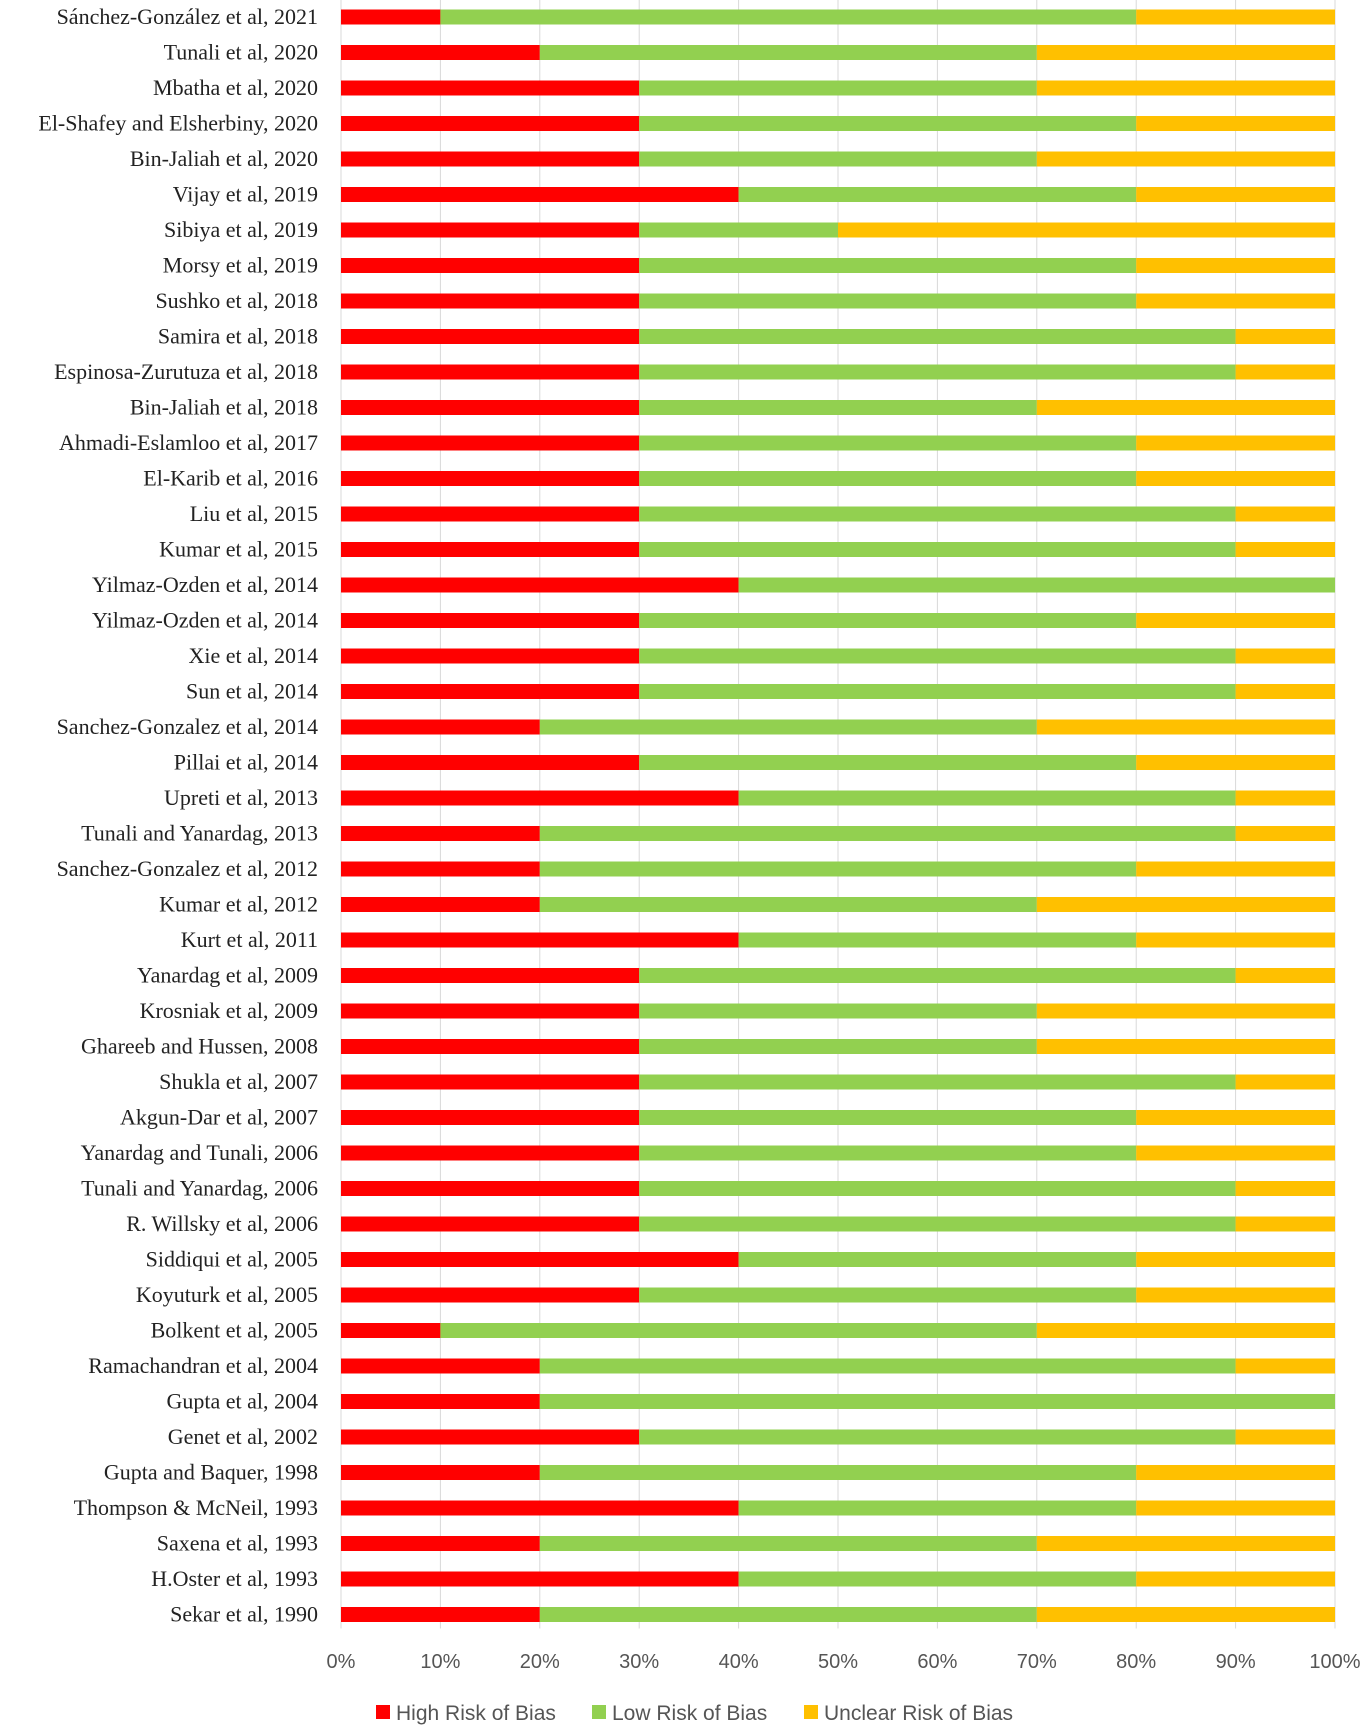 The image size is (1362, 1734). What do you see at coordinates (811, 1712) in the screenshot?
I see `legend-swatch` at bounding box center [811, 1712].